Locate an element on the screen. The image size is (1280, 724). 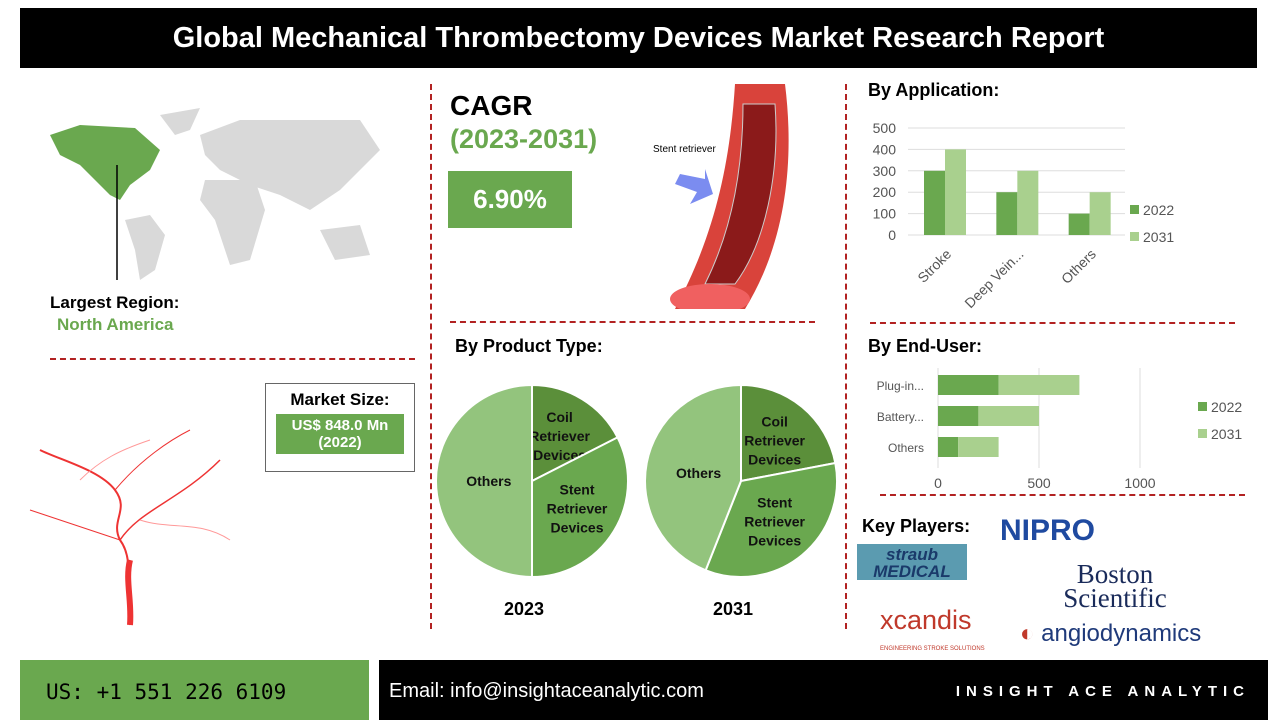
product-heading: By Product Type: is located at coordinates (529, 346).